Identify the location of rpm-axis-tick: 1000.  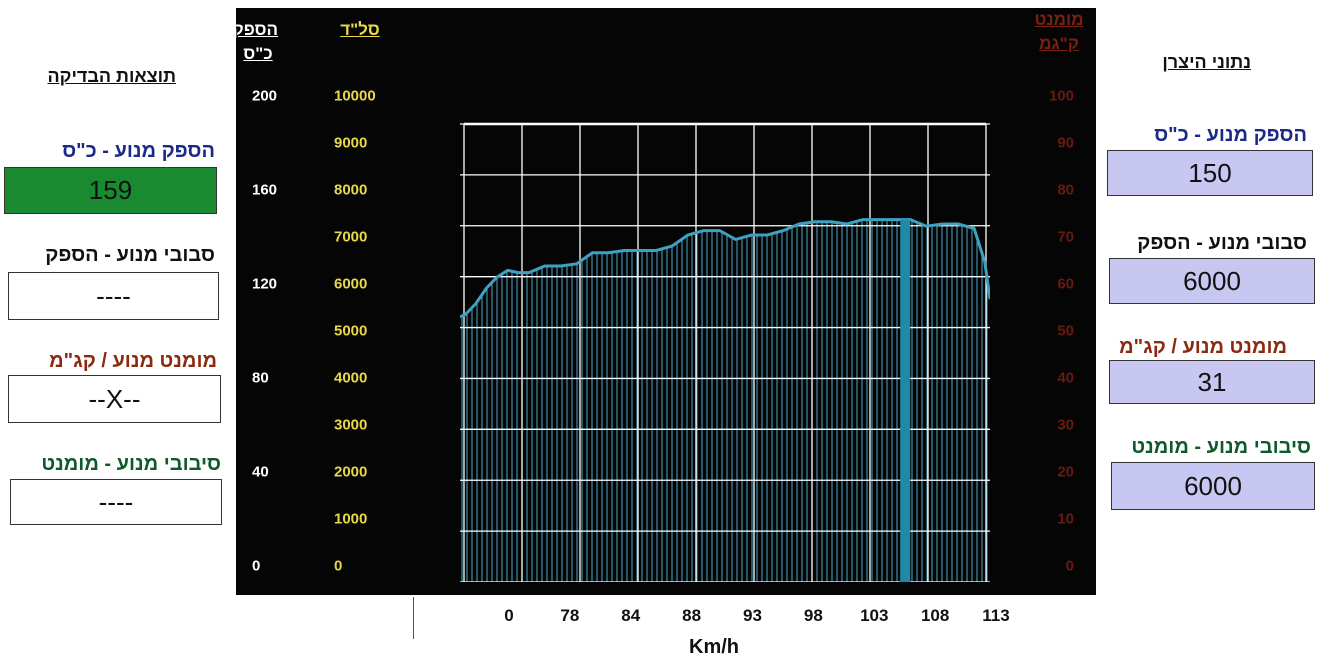
(351, 519).